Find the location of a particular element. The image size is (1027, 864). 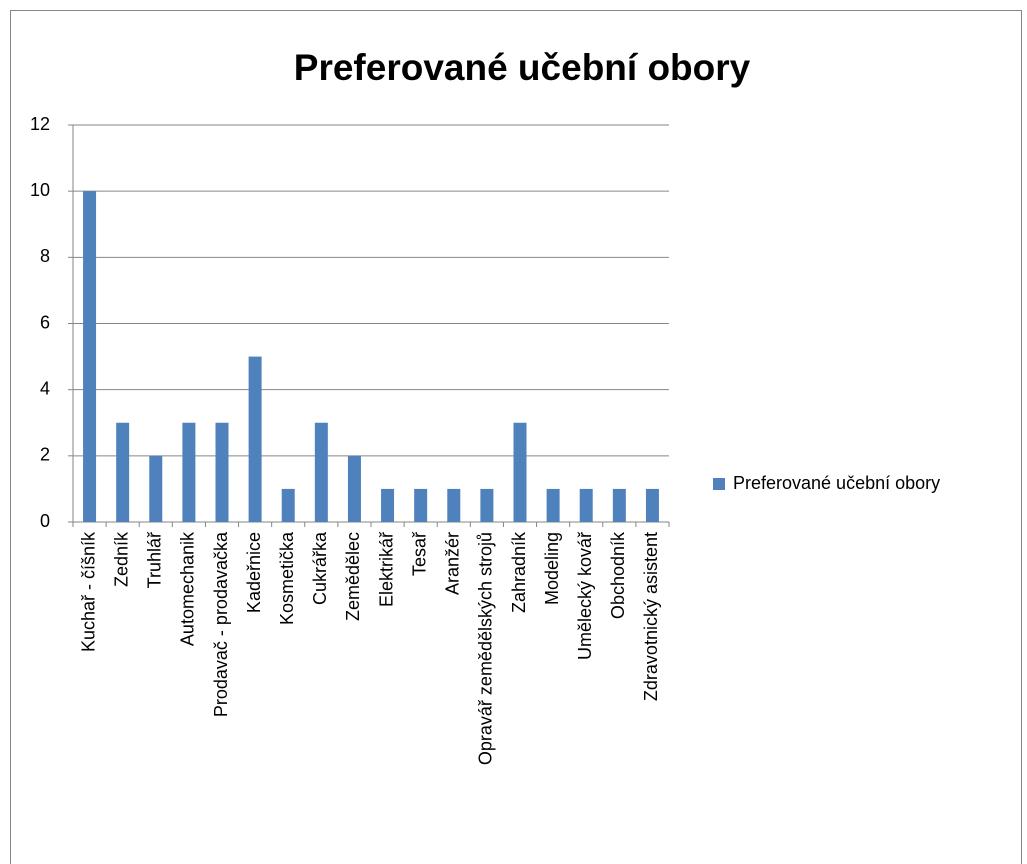

x-tick-label: Zahradník is located at coordinates (519, 572).